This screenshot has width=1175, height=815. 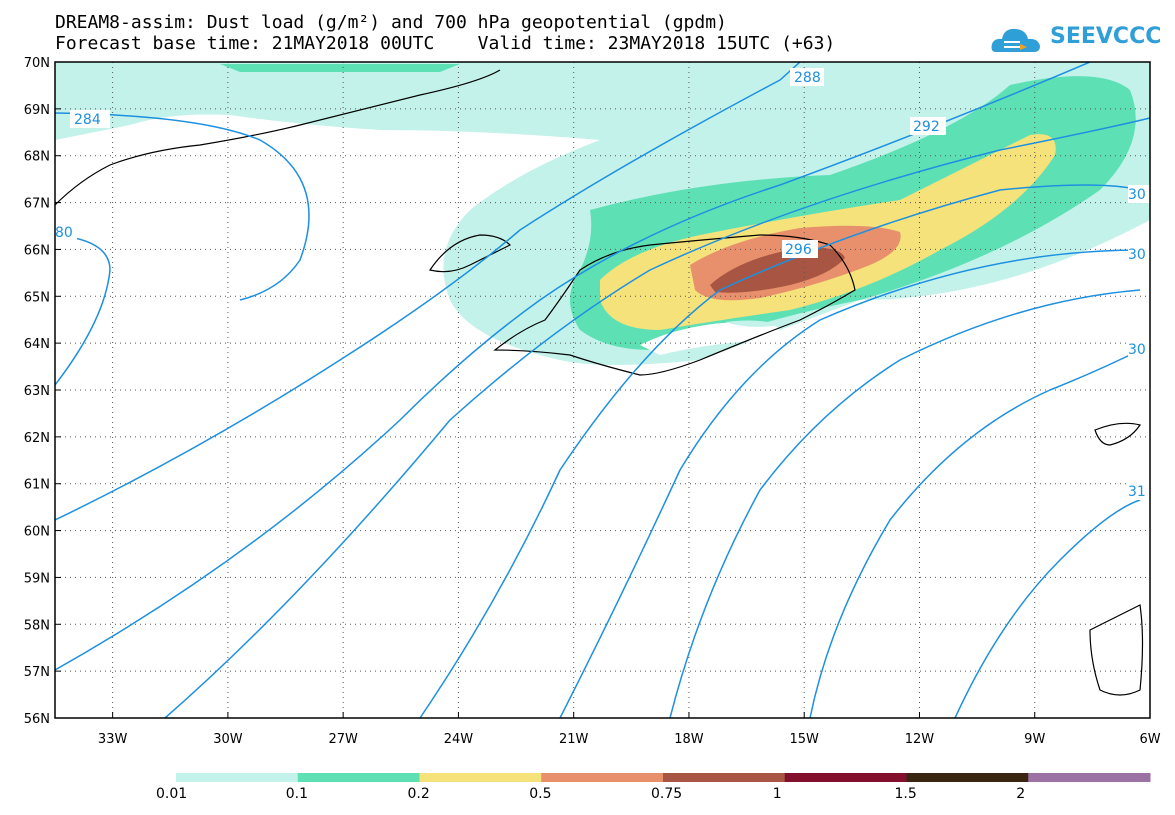 What do you see at coordinates (297, 794) in the screenshot?
I see `colorbar-label: 0.1` at bounding box center [297, 794].